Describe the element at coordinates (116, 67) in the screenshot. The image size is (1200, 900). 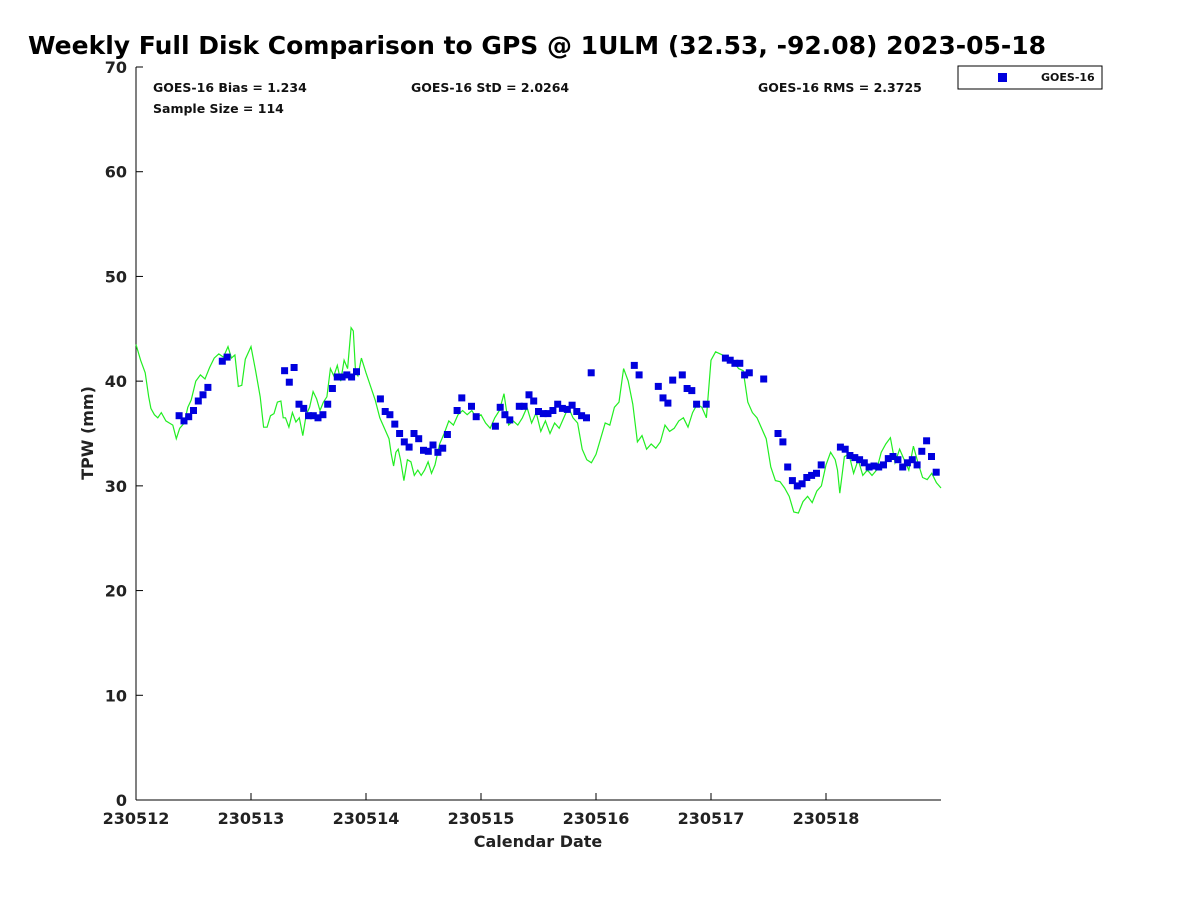
I see `y-tick-label: 70` at that location.